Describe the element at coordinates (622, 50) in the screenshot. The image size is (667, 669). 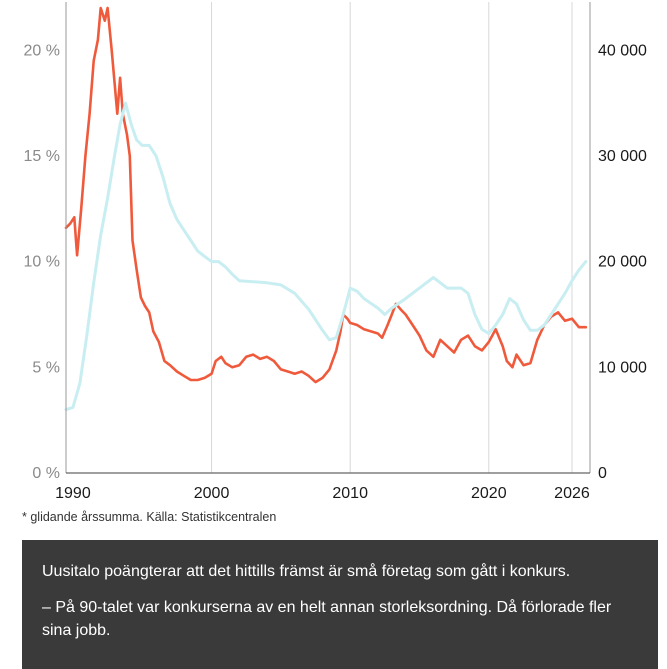
I see `y-right-tick-label: 40 000` at that location.